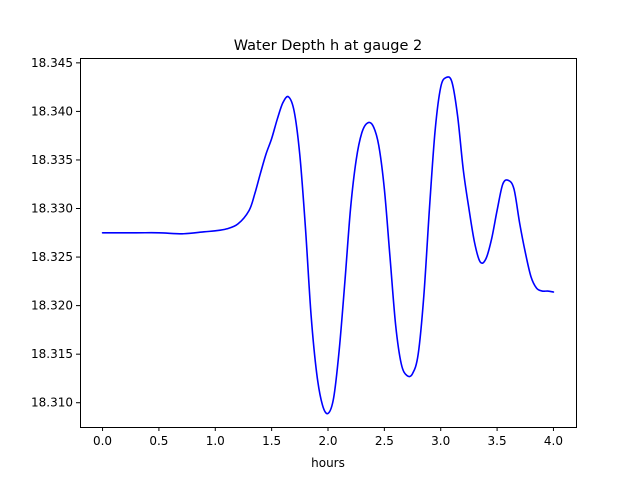 This screenshot has width=640, height=480. Describe the element at coordinates (553, 441) in the screenshot. I see `x-tick-label: 4.0` at that location.